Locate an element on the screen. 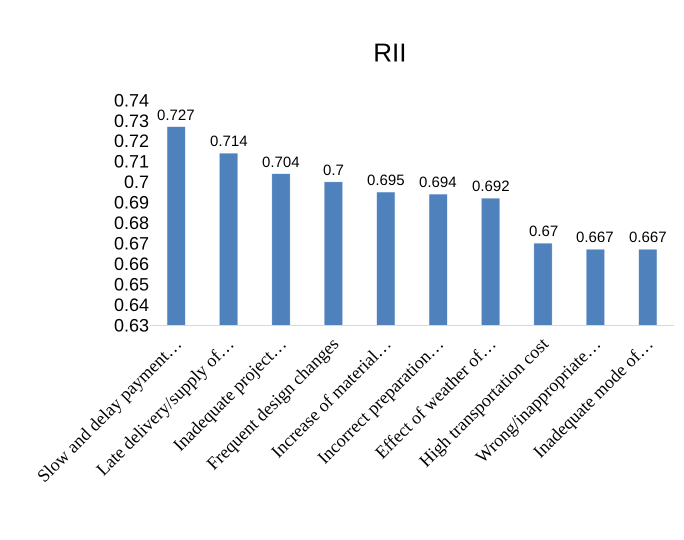 This screenshot has height=540, width=684. data-label: 0.727 is located at coordinates (176, 115).